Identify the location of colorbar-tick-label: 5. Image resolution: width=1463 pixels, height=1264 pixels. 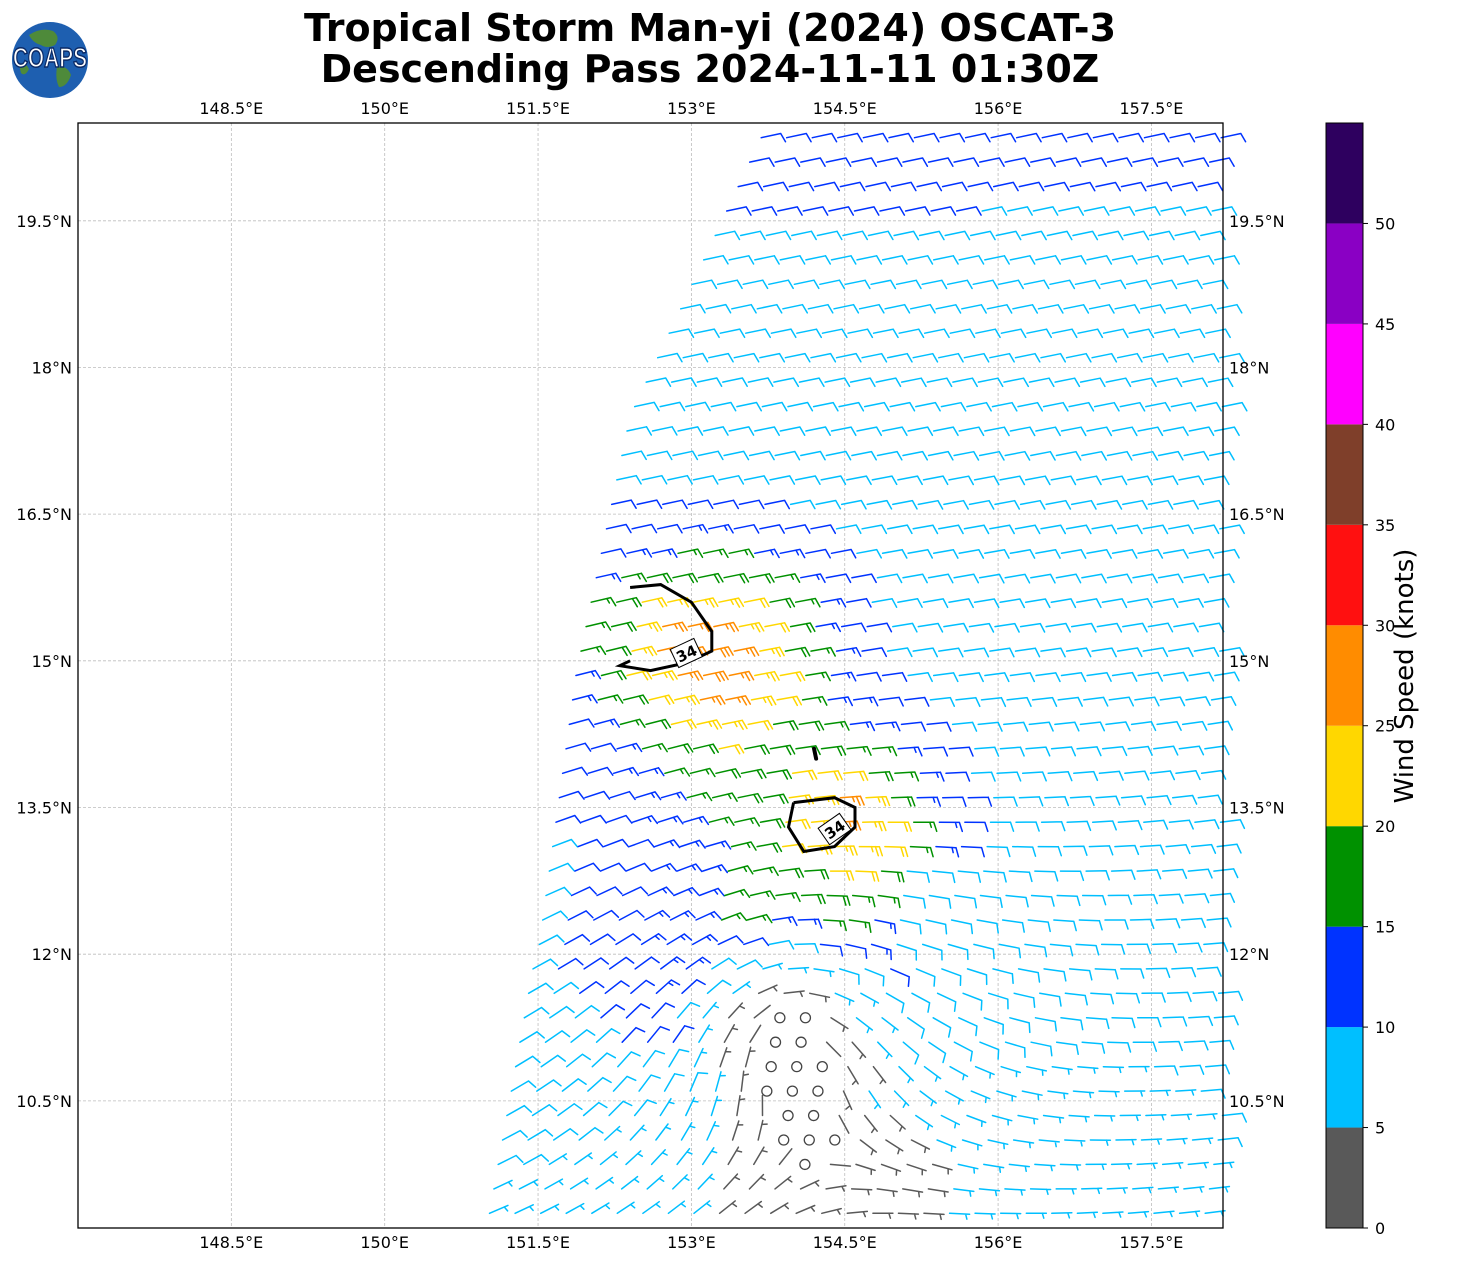
(1380, 1128).